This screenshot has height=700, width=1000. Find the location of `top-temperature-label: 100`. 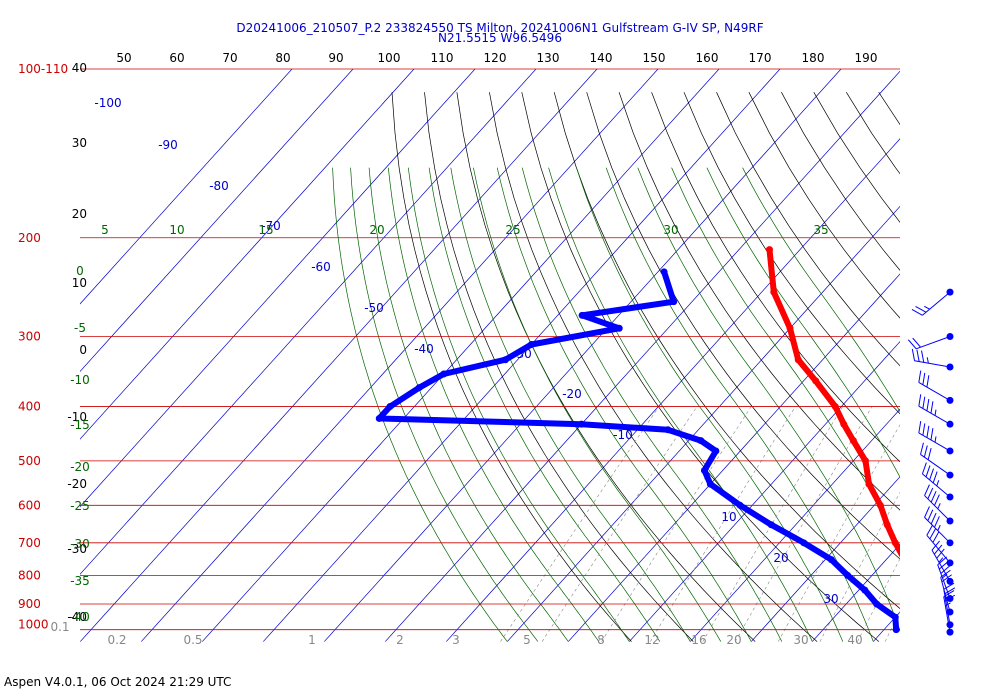

top-temperature-label: 100 is located at coordinates (389, 58).